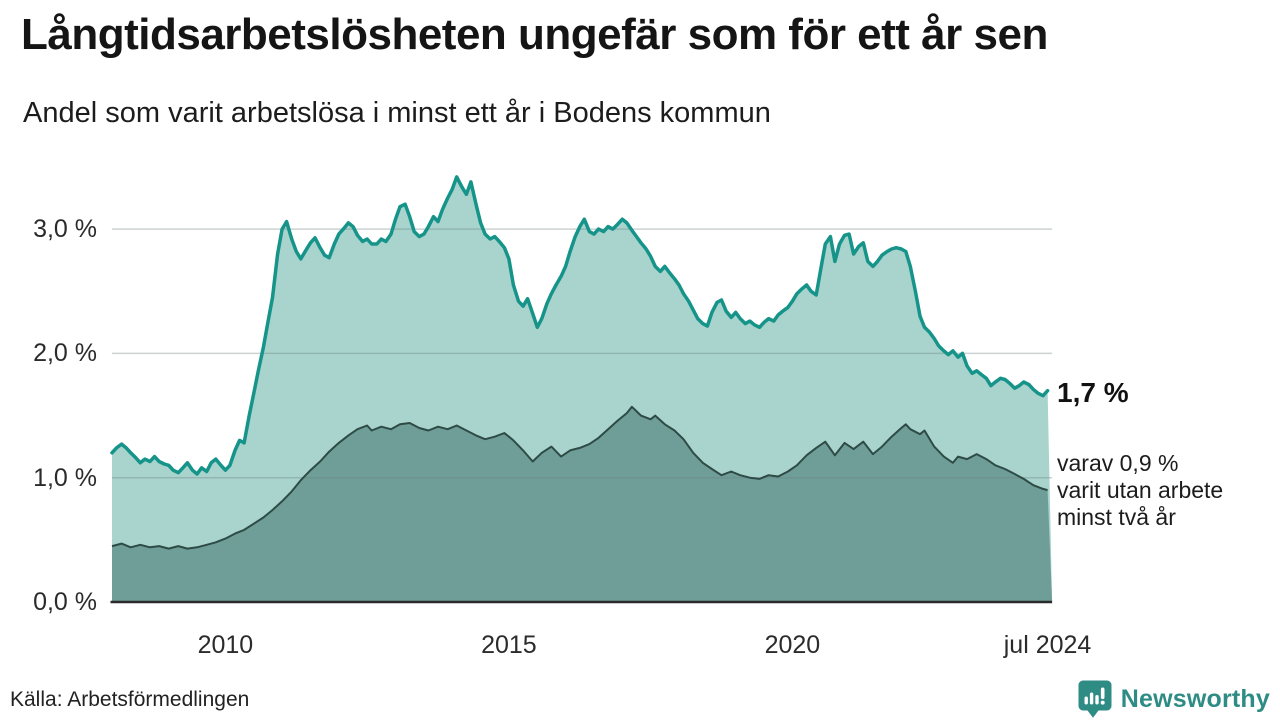  What do you see at coordinates (225, 645) in the screenshot?
I see `x-tick-label: 2010` at bounding box center [225, 645].